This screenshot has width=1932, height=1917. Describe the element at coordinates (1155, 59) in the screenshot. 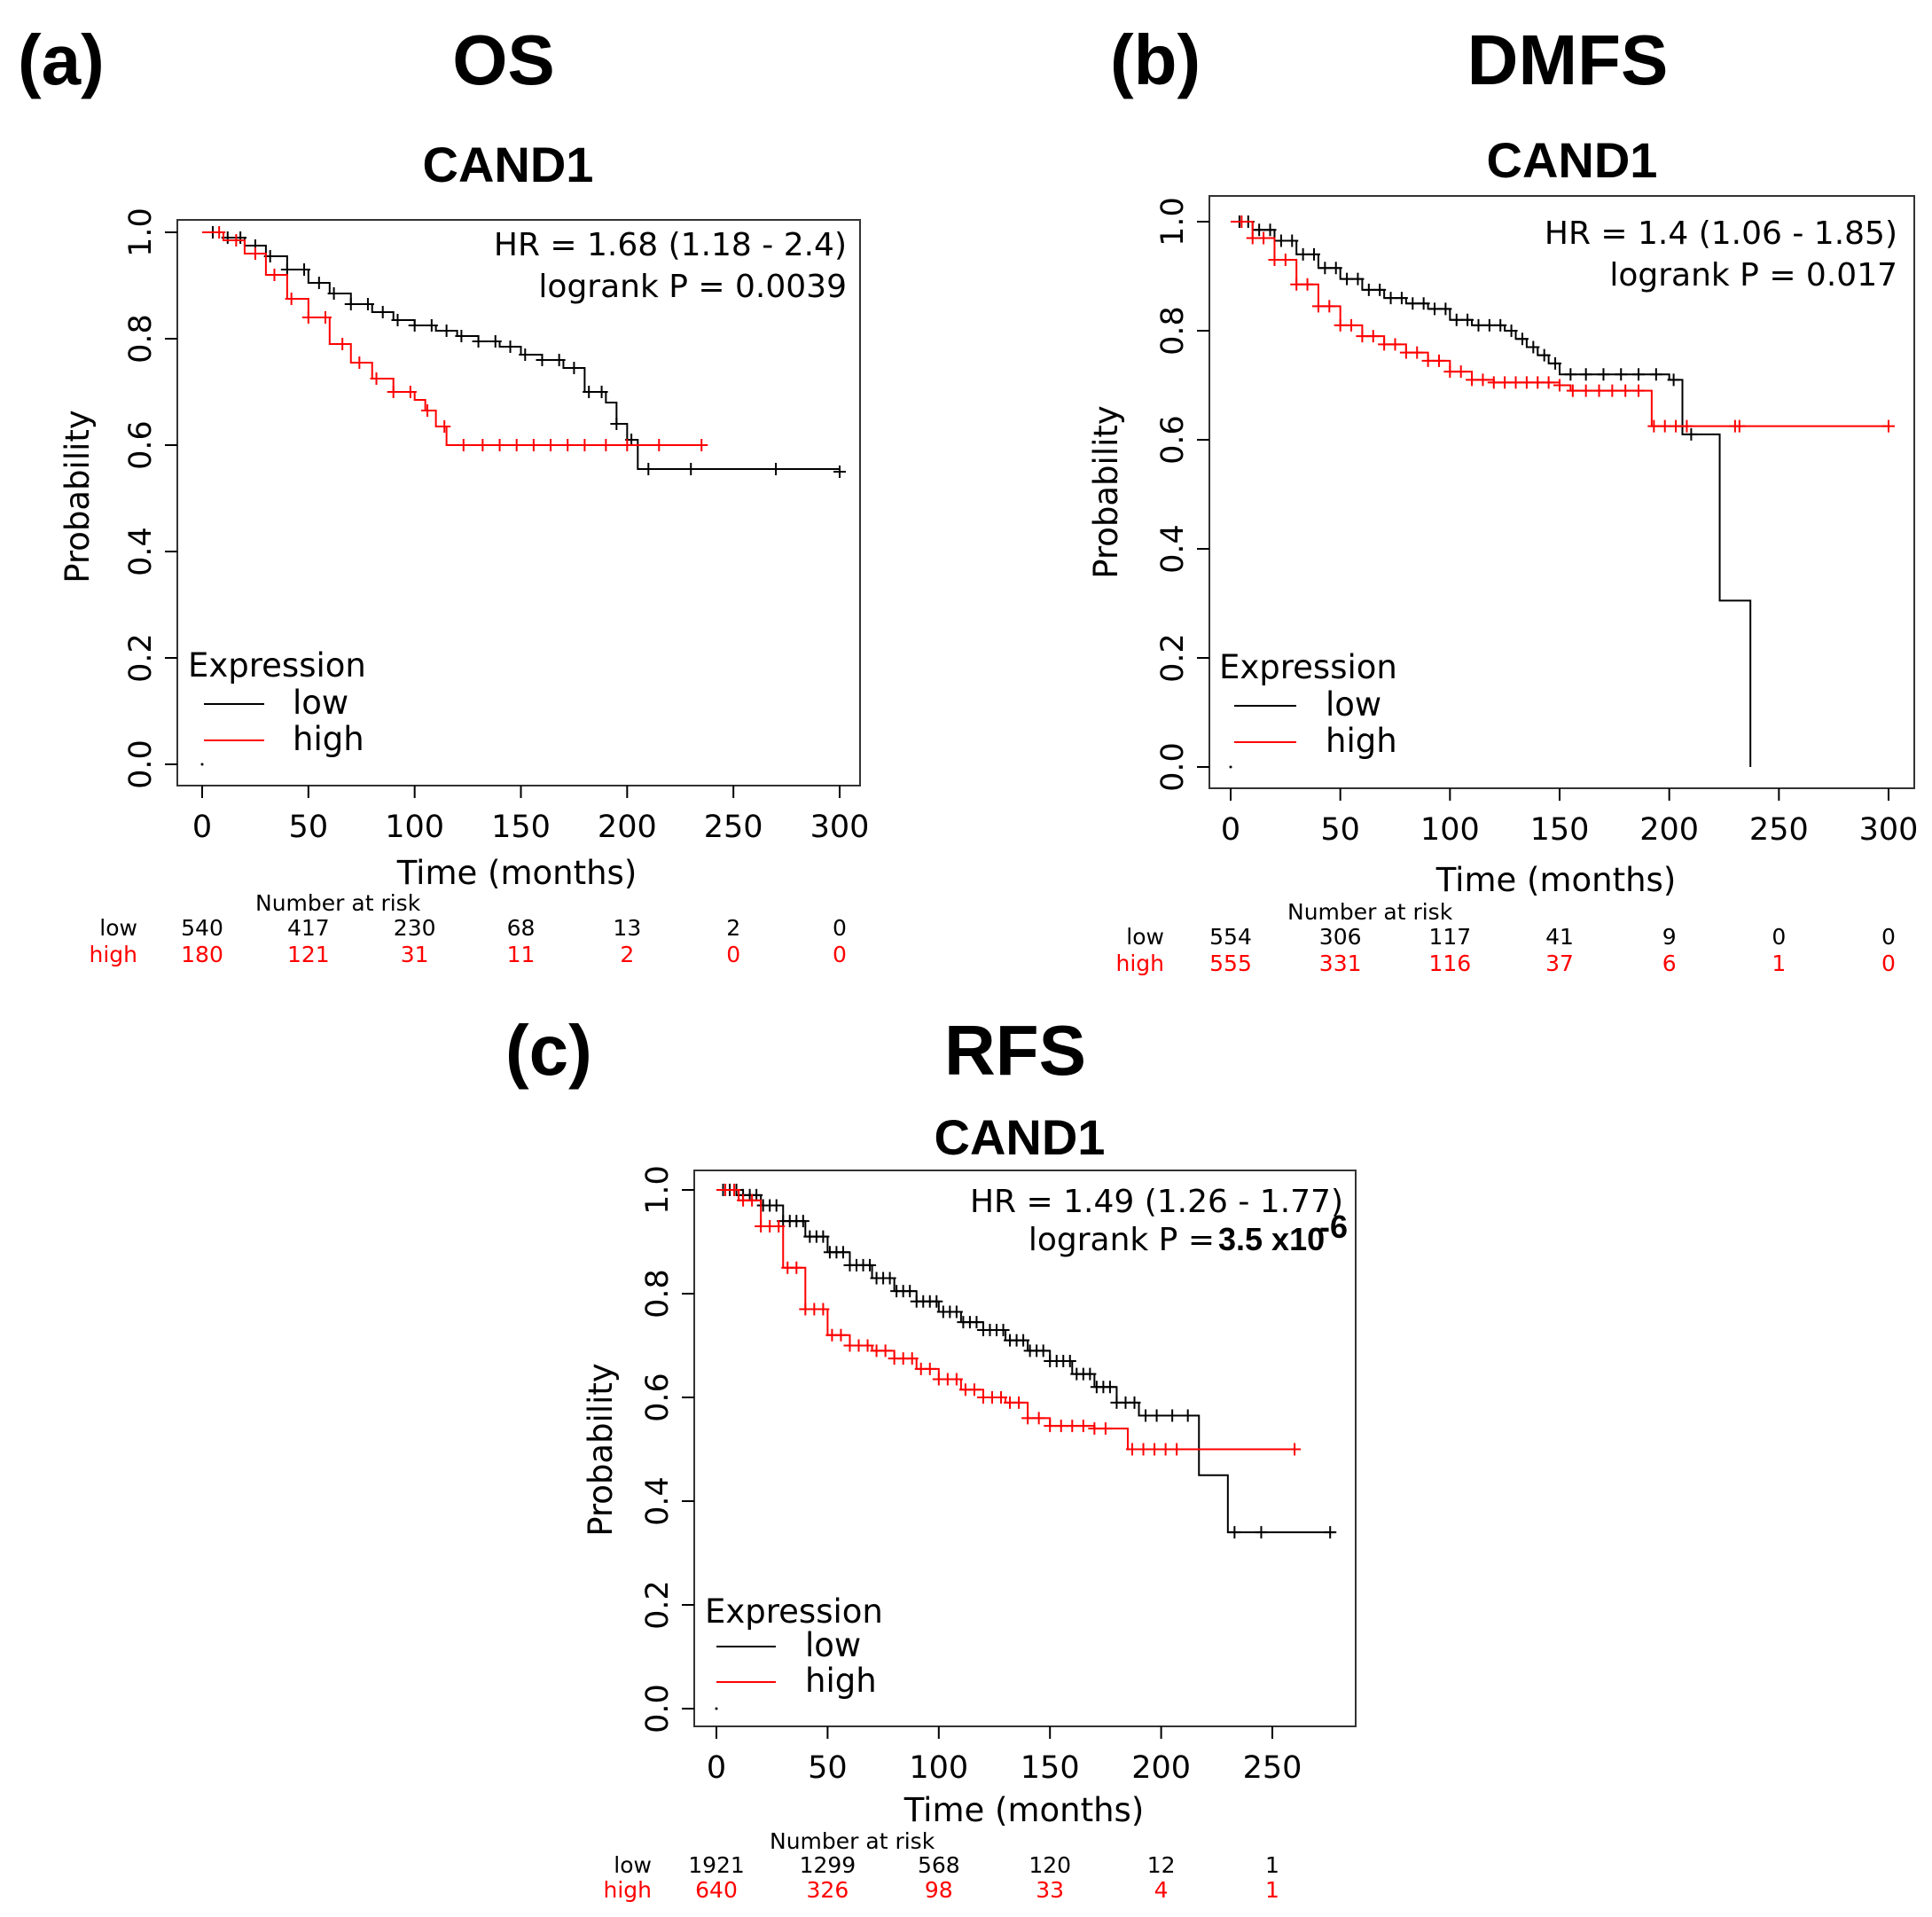

I see `panel-label: (b)` at that location.